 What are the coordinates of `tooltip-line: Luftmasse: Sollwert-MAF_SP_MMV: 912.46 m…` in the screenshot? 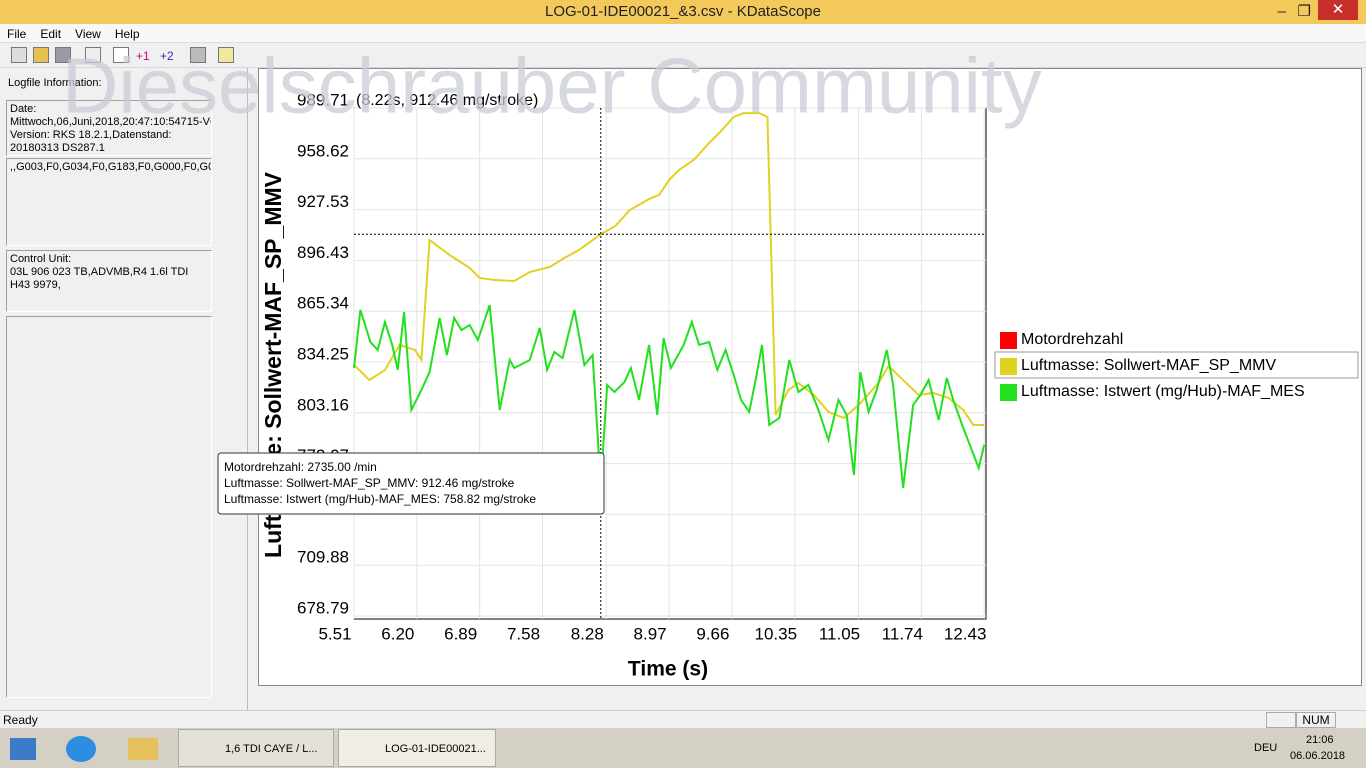 It's located at (369, 483).